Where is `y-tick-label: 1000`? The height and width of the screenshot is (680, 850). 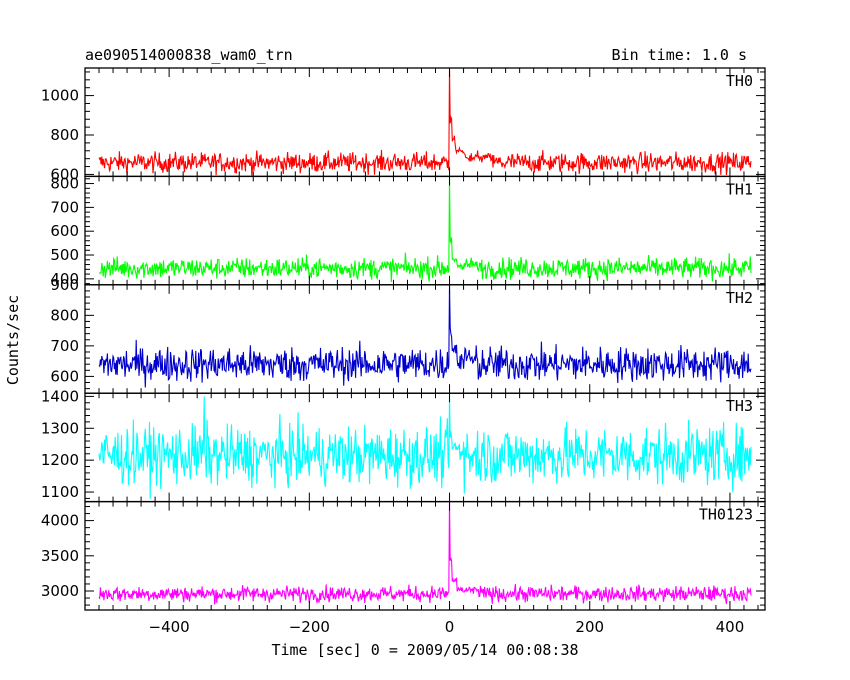
y-tick-label: 1000 is located at coordinates (60, 96).